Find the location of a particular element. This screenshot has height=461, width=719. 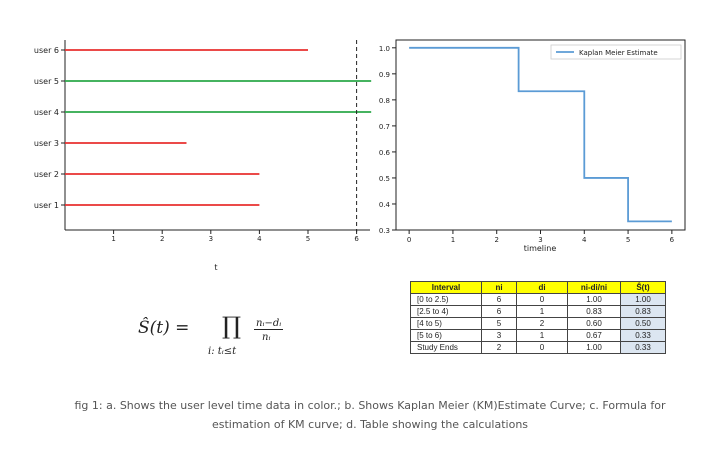

chart-a-y-tick-label: user 5 is located at coordinates (46, 81).